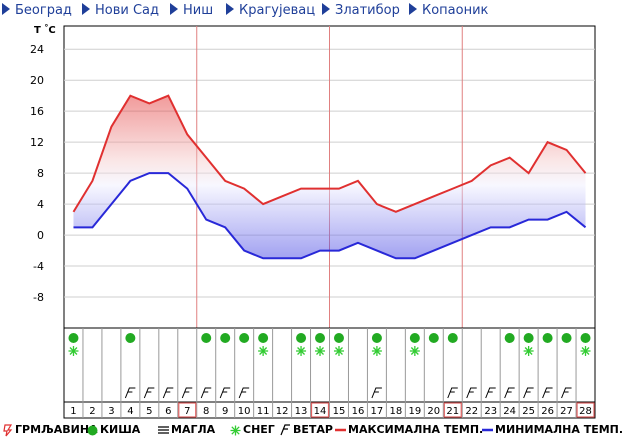 The width and height of the screenshot is (633, 440). Describe the element at coordinates (301, 411) in the screenshot. I see `day-label: 13` at that location.